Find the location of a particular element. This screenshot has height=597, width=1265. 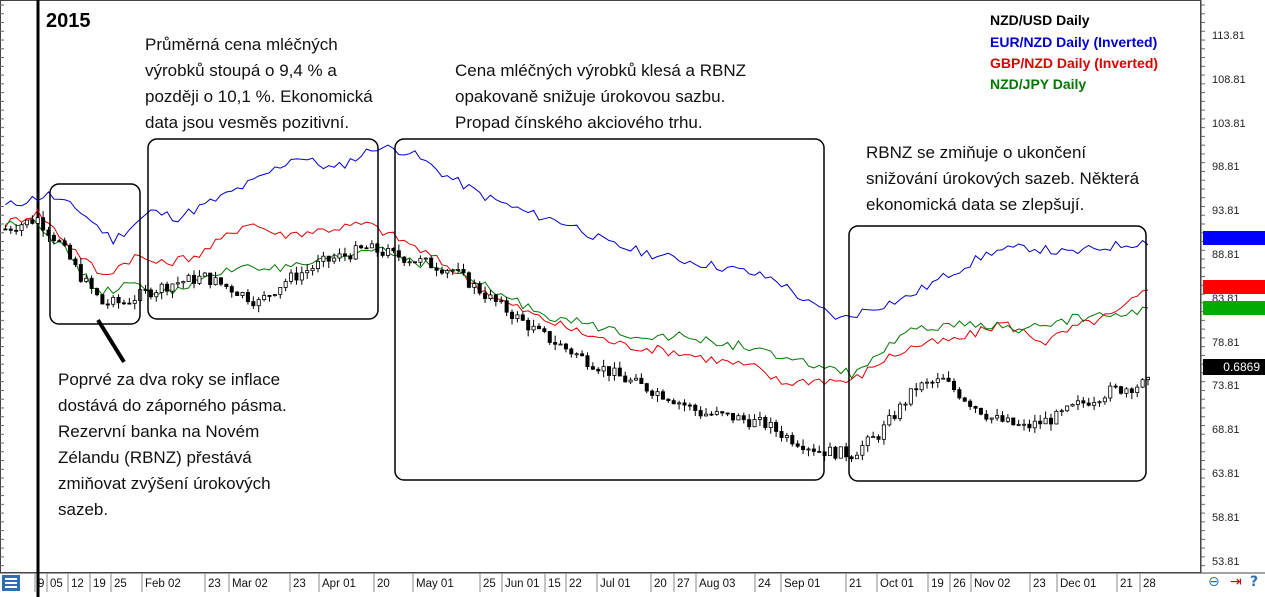

time-tick-label: 9 is located at coordinates (41, 584).